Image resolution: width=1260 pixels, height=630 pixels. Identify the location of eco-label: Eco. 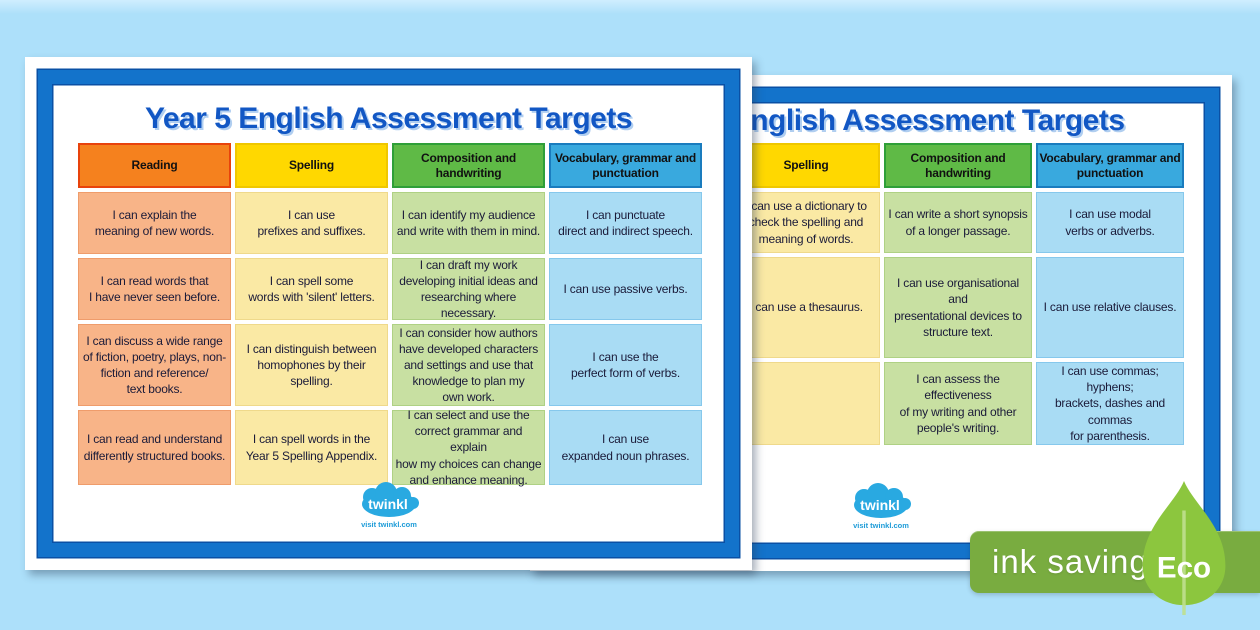
(1184, 568).